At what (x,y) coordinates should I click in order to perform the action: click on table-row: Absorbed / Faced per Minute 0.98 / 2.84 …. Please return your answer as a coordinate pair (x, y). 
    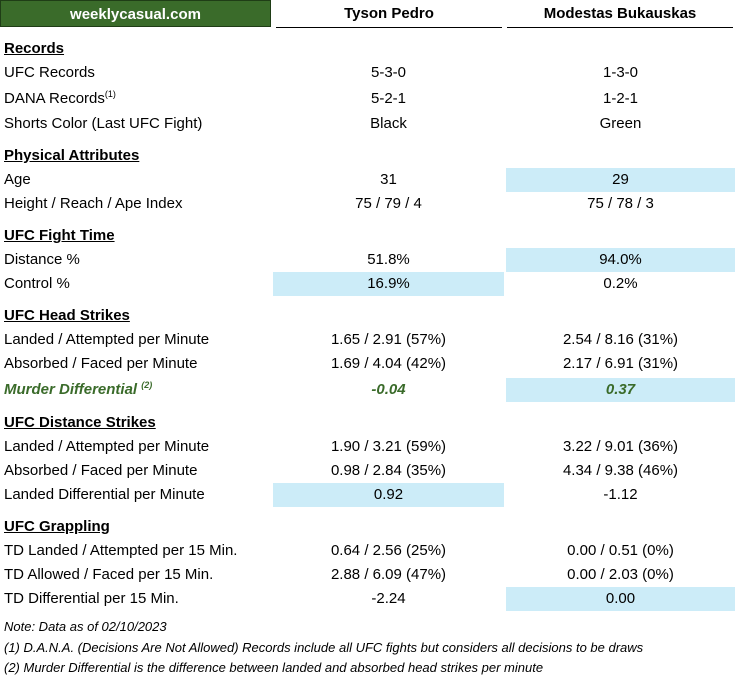
    Looking at the image, I should click on (368, 471).